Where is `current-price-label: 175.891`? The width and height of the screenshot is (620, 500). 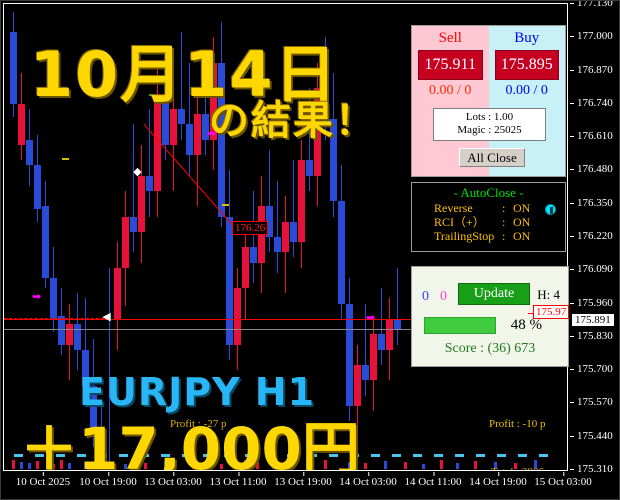 current-price-label: 175.891 is located at coordinates (593, 320).